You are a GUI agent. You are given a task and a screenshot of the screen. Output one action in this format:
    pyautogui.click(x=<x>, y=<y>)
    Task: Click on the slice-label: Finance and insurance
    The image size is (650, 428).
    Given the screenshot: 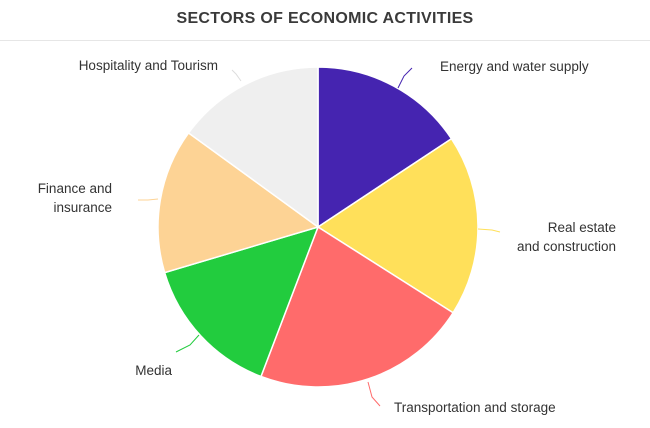 What is the action you would take?
    pyautogui.click(x=75, y=198)
    